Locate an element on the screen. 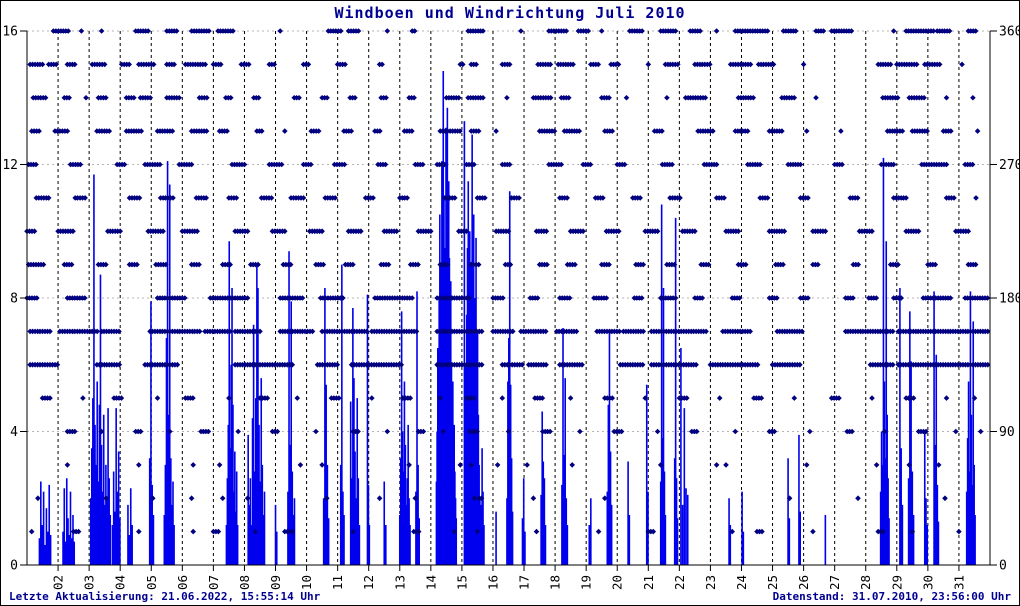  x-day-label: 17 is located at coordinates (524, 582).